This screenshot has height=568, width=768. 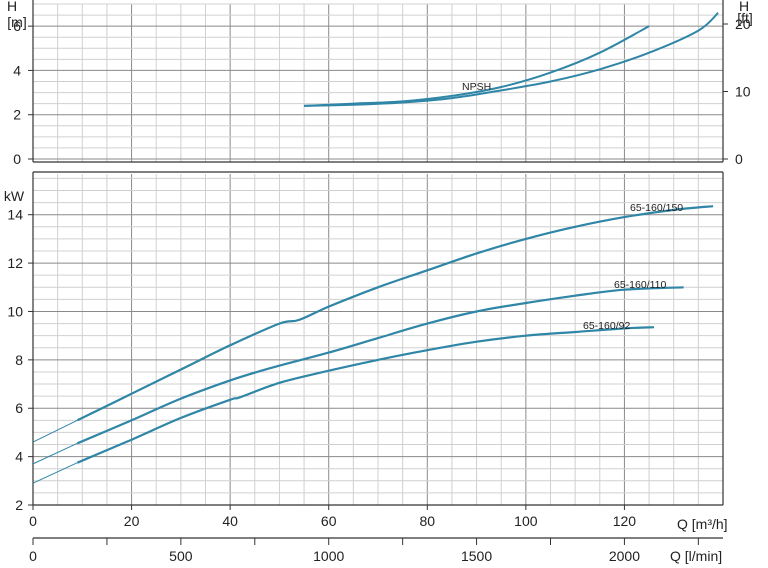 What do you see at coordinates (132, 521) in the screenshot?
I see `xtick-label-m3h: 20` at bounding box center [132, 521].